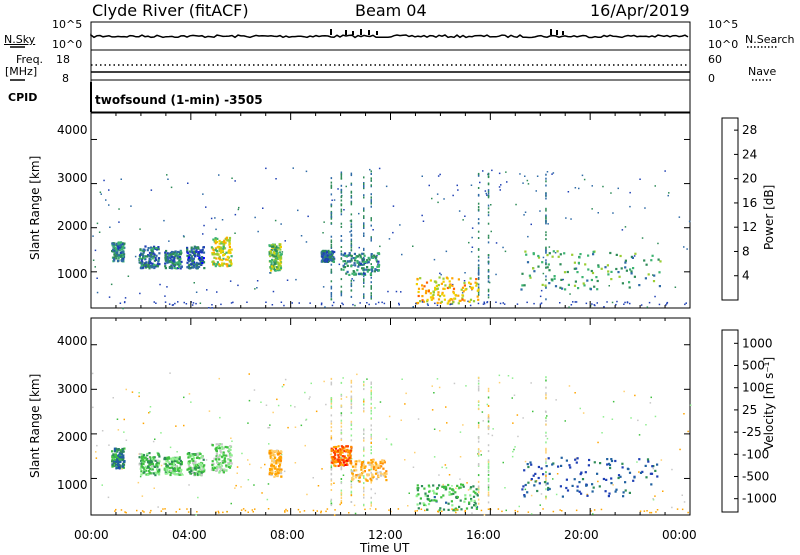 The image size is (800, 555). What do you see at coordinates (711, 78) in the screenshot?
I see `nave-tick-bottom: 0` at bounding box center [711, 78].